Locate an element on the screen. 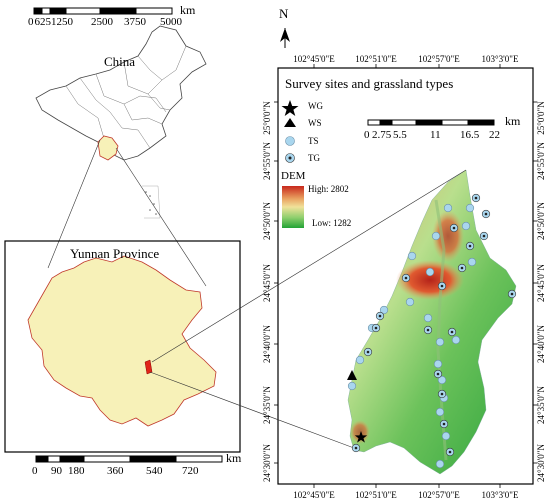 This screenshot has width=550, height=504. star-icon is located at coordinates (290, 108).